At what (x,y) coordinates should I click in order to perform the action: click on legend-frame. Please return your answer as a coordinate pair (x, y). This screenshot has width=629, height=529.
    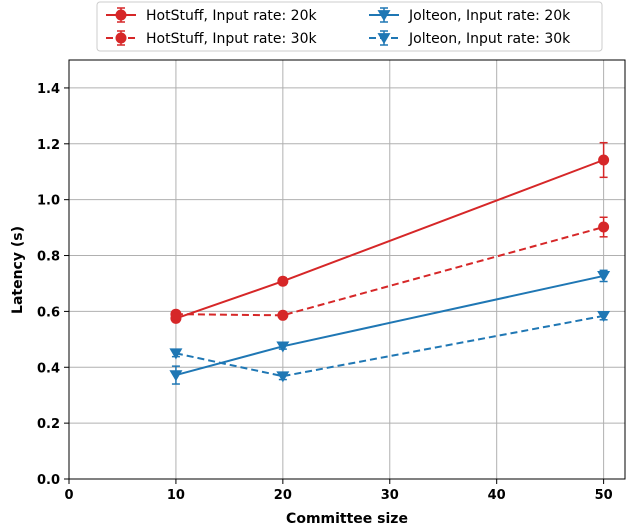
    Looking at the image, I should click on (349, 26).